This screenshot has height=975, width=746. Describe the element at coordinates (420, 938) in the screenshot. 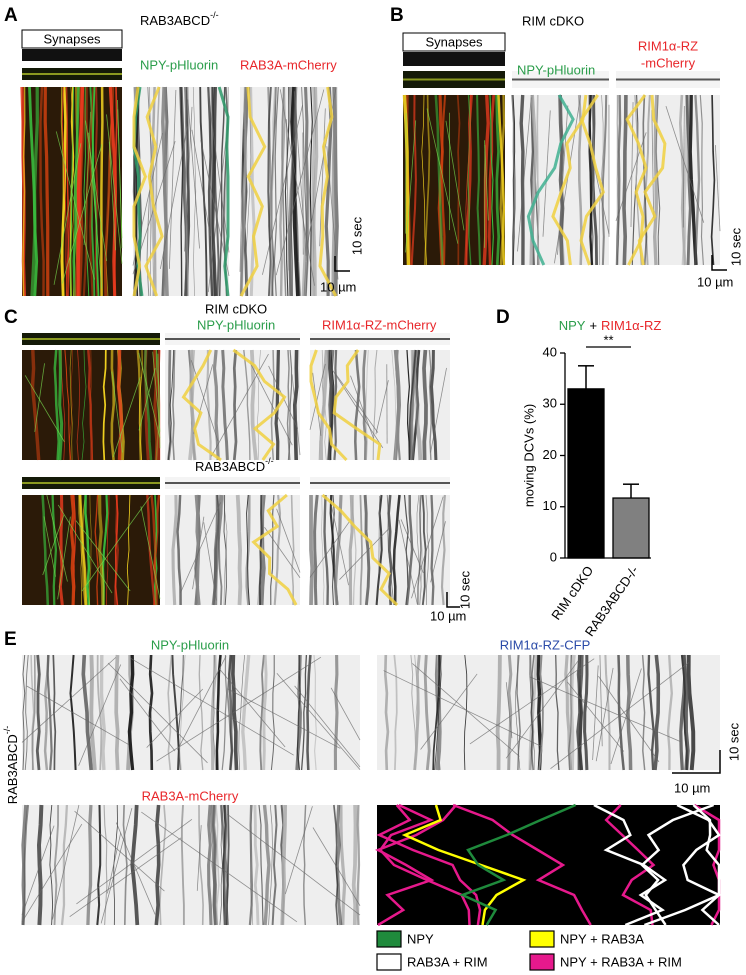

I see `legend-label: NPY` at that location.